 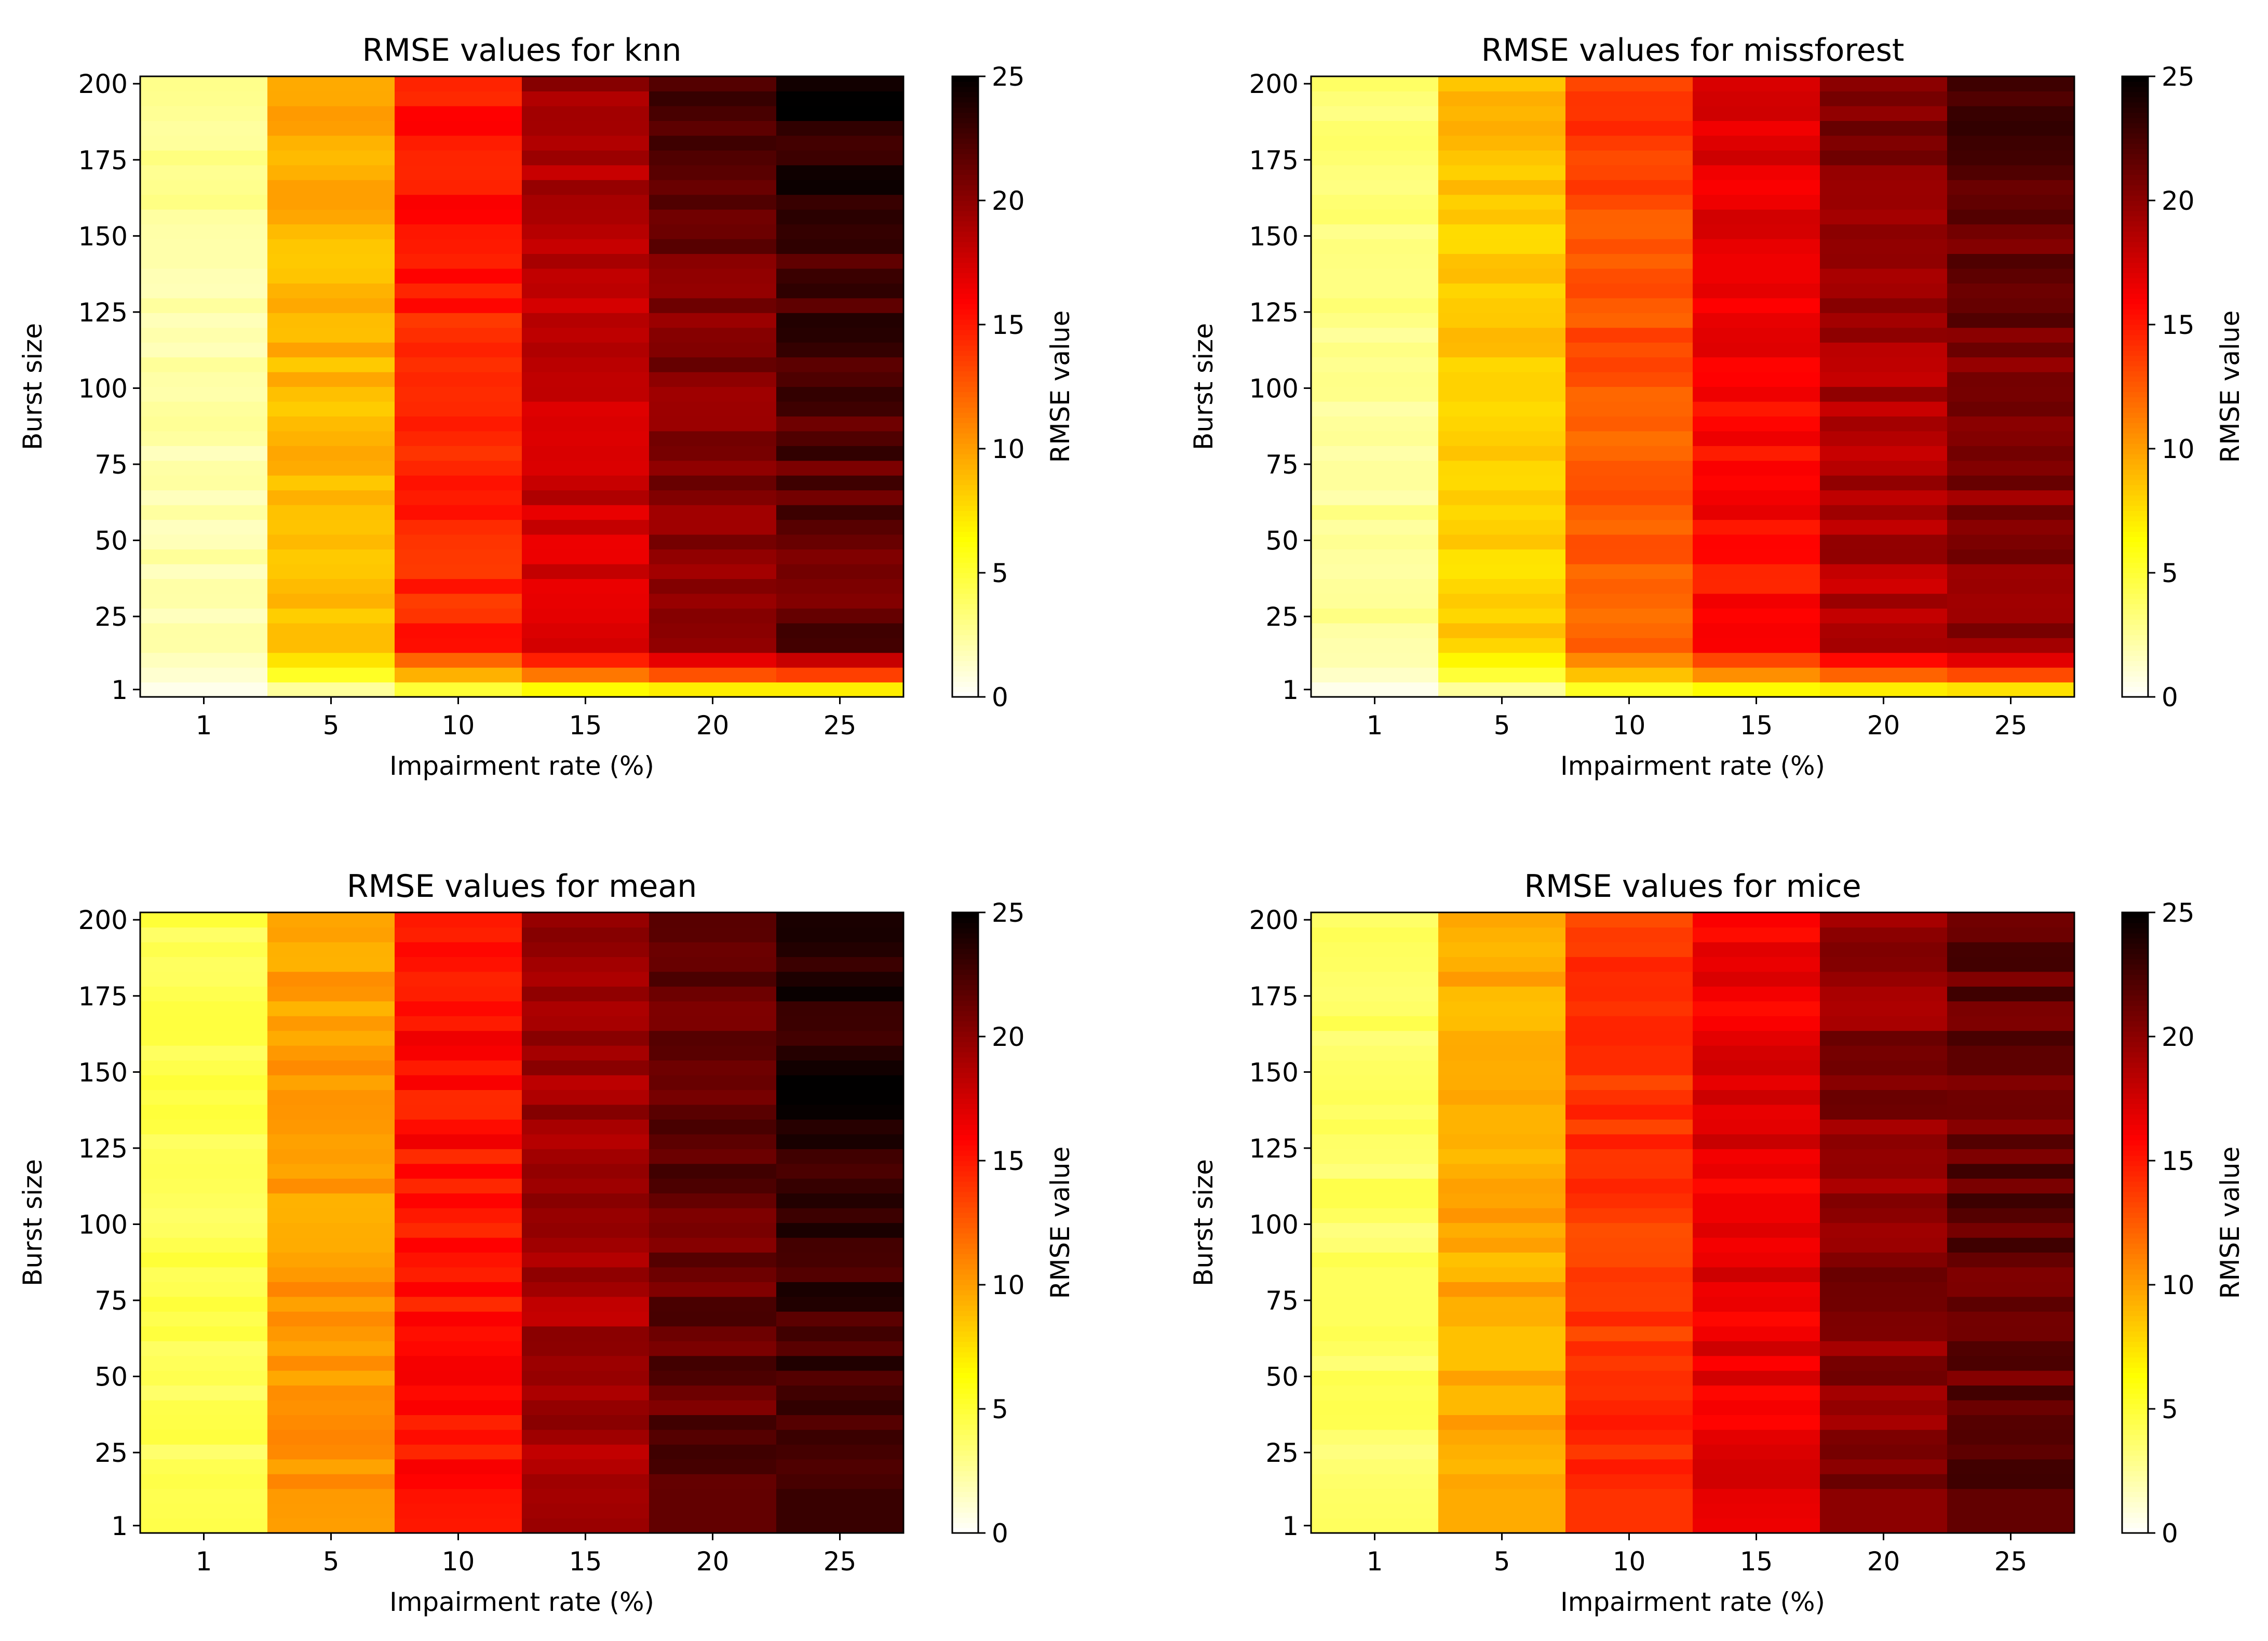 I want to click on y-tick-label: 25, so click(x=111, y=617).